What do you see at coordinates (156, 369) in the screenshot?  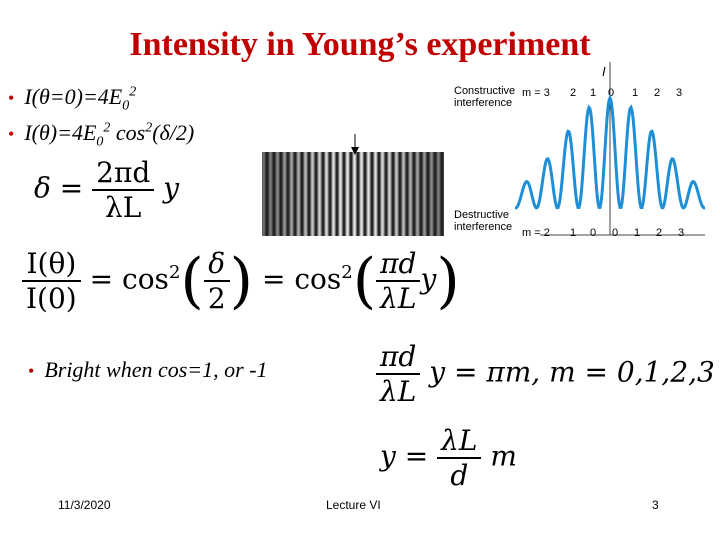 I see `bullet-text: Bright when cos=1, or -1` at bounding box center [156, 369].